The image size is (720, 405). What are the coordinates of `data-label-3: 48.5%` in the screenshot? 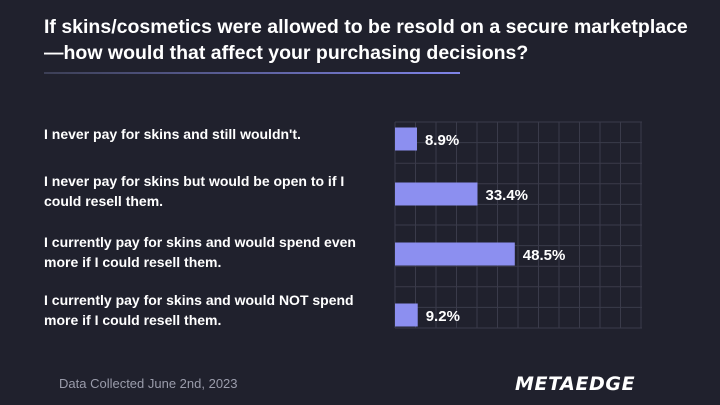 It's located at (544, 255).